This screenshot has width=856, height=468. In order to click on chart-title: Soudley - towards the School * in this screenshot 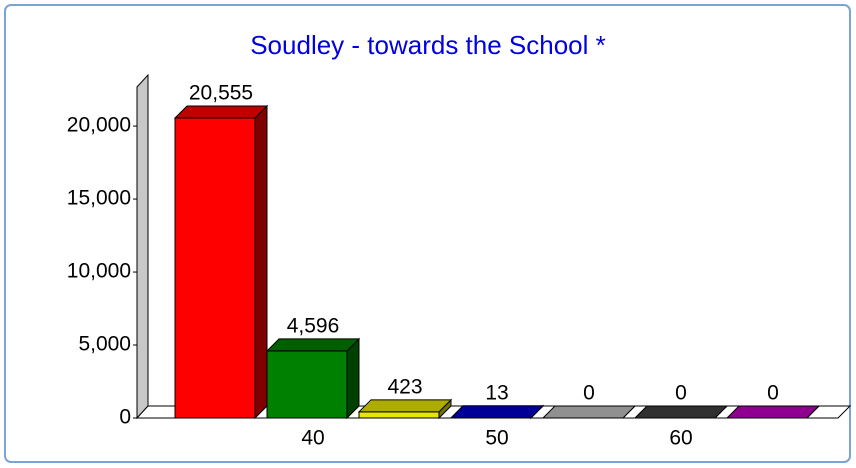, I will do `click(428, 45)`.